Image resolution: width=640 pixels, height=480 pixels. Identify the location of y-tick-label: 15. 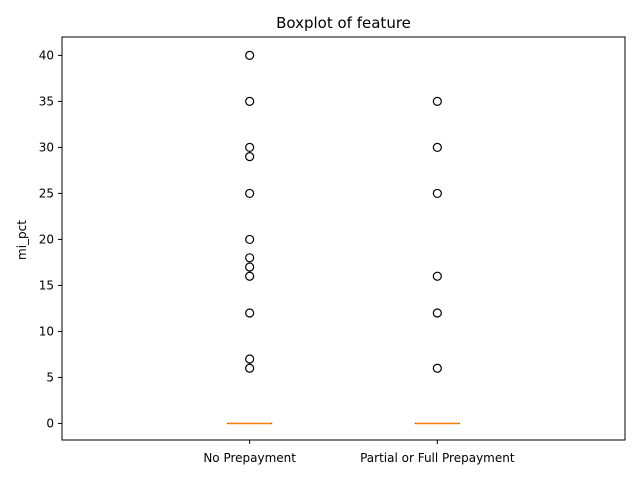
(46, 285).